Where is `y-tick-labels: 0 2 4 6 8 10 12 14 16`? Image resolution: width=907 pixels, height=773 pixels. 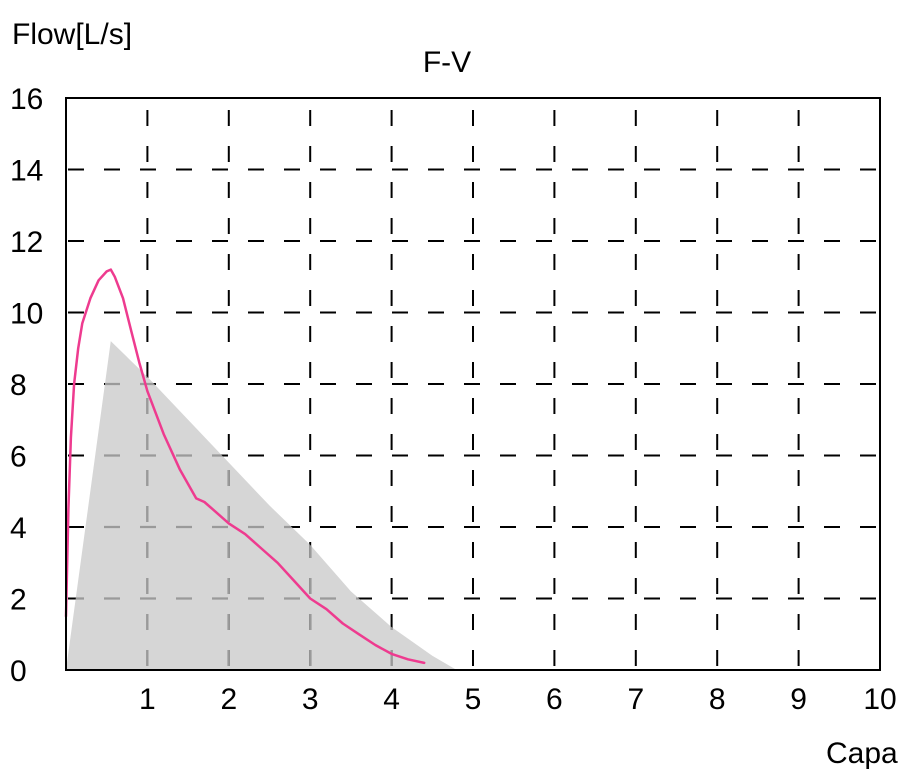
y-tick-labels: 0 2 4 6 8 10 12 14 16 is located at coordinates (26, 385).